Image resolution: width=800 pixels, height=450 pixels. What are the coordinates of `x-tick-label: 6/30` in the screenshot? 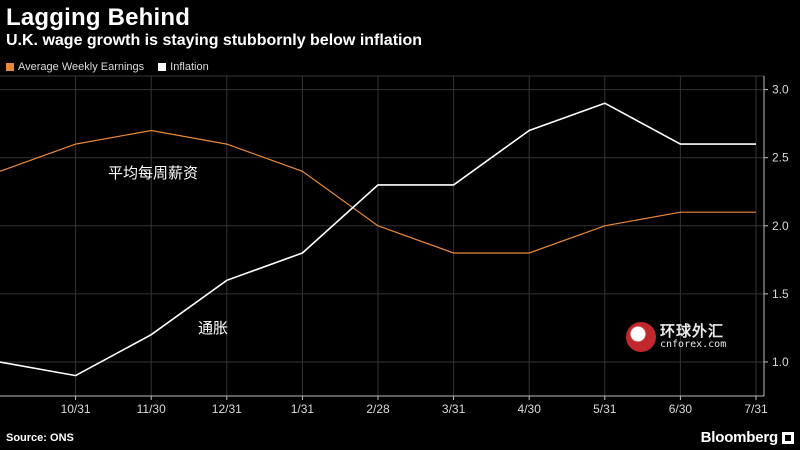 It's located at (681, 409).